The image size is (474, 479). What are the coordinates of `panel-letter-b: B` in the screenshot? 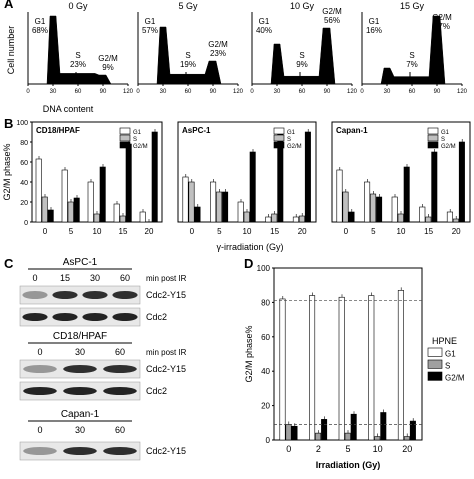 It's located at (9, 123).